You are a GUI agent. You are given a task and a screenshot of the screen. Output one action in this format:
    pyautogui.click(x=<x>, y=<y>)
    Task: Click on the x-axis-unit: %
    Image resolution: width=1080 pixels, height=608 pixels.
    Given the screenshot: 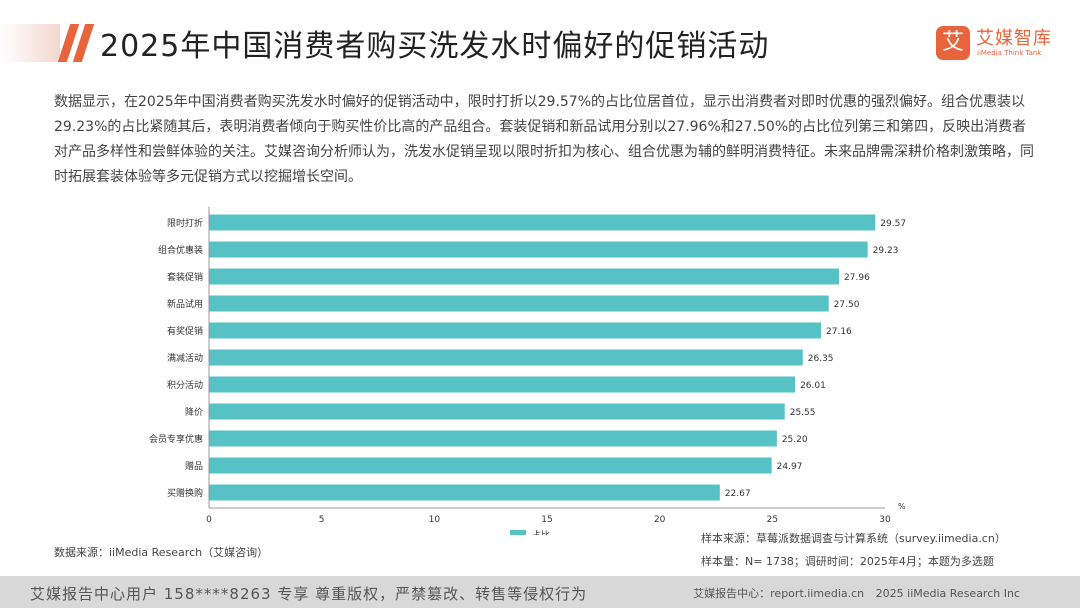 What is the action you would take?
    pyautogui.click(x=902, y=506)
    